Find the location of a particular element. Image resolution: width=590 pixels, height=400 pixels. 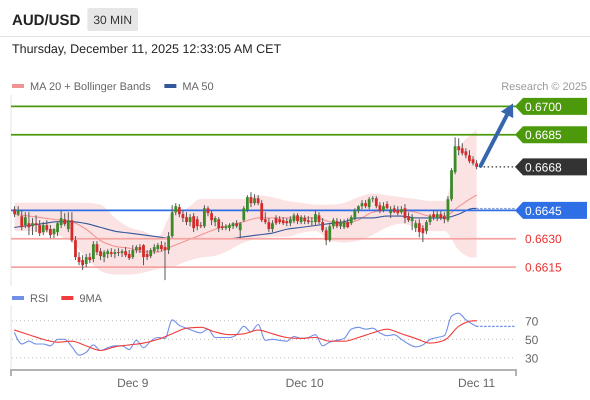

text: Research © 2025 is located at coordinates (544, 87).